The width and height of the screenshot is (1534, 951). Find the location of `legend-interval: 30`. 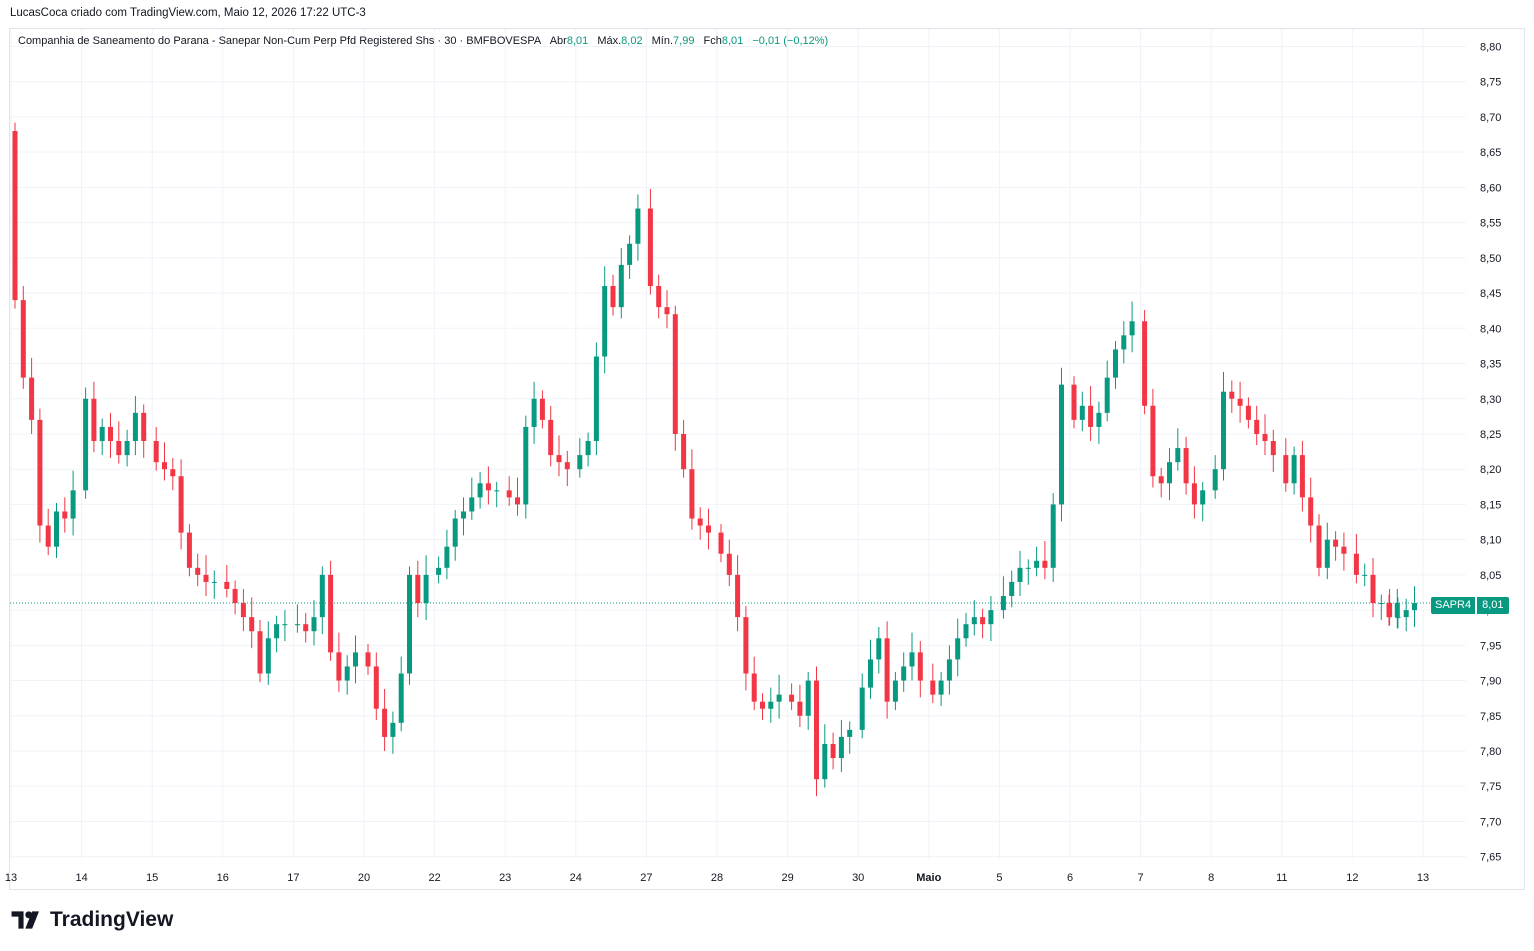

legend-interval: 30 is located at coordinates (450, 41).